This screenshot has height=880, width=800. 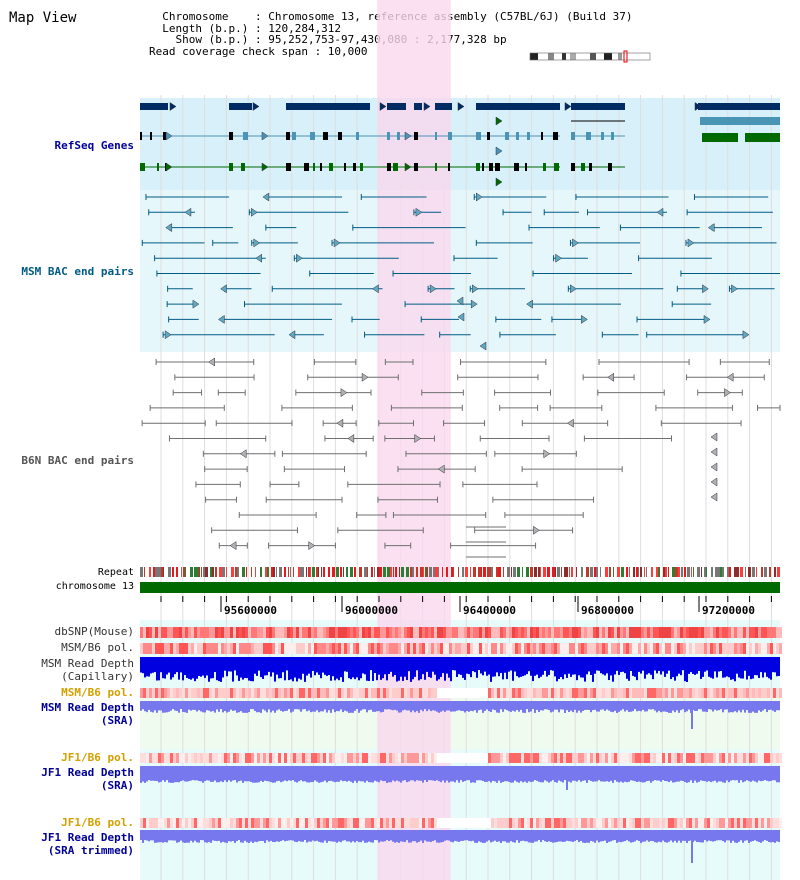 I want to click on track-label-b6n-bac: B6N BAC end pairs, so click(x=77, y=460).